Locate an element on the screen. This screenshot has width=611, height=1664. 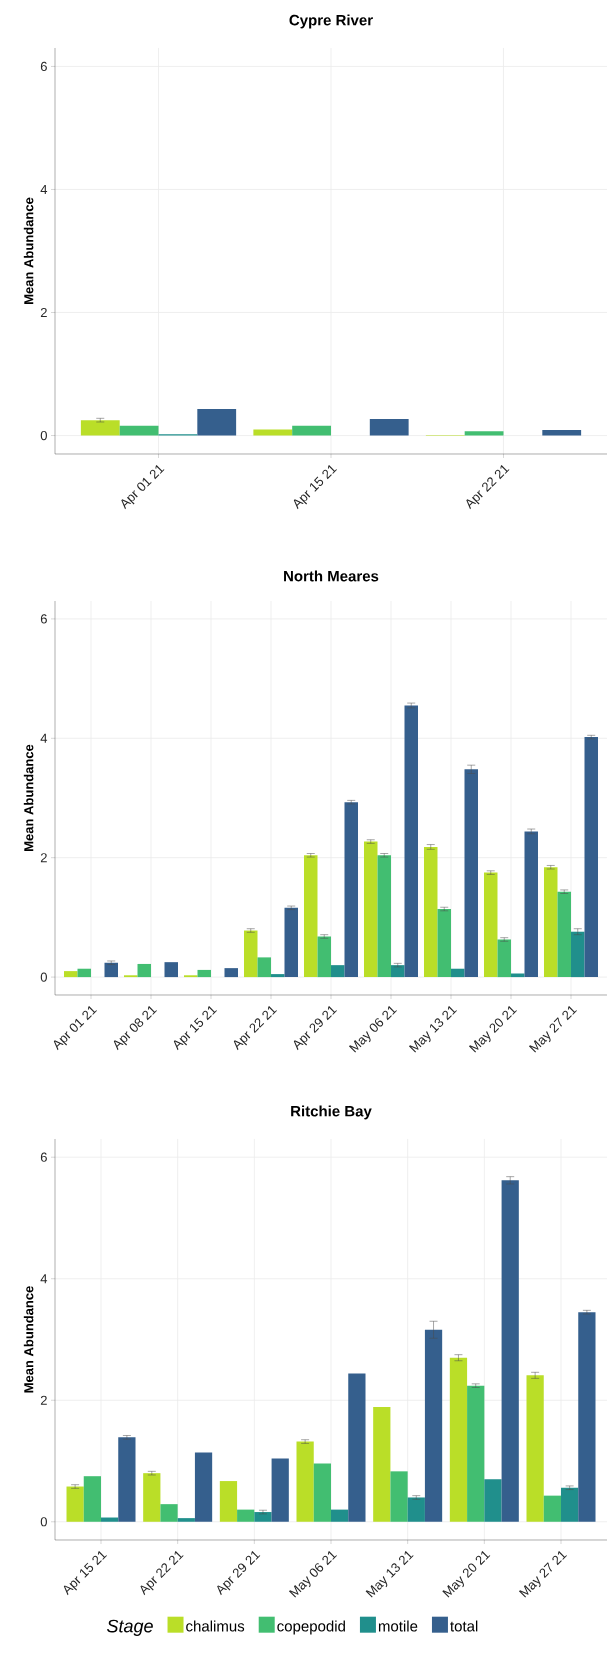
x-tick-label: Apr 08 21 is located at coordinates (135, 1028).